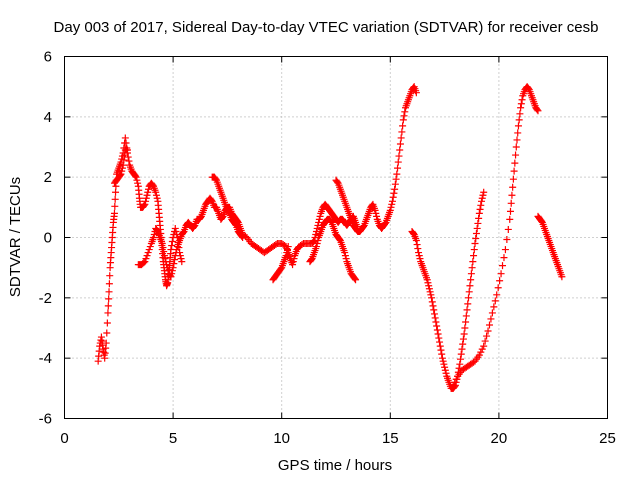  I want to click on x-axis-label: GPS time / hours, so click(335, 465).